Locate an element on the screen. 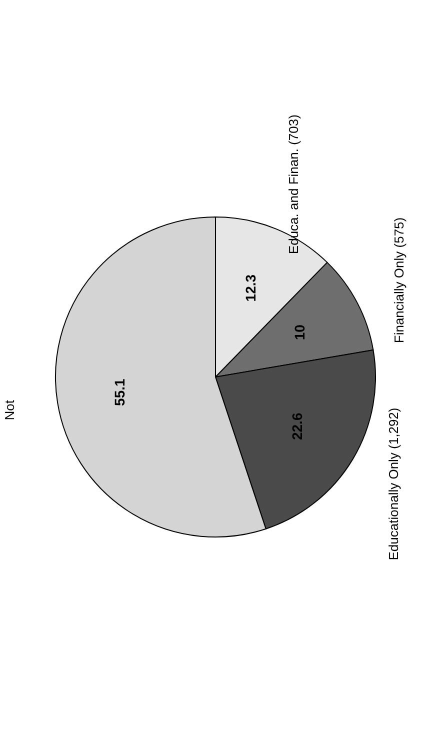 The height and width of the screenshot is (754, 431). data-label: 22.6 is located at coordinates (296, 426).